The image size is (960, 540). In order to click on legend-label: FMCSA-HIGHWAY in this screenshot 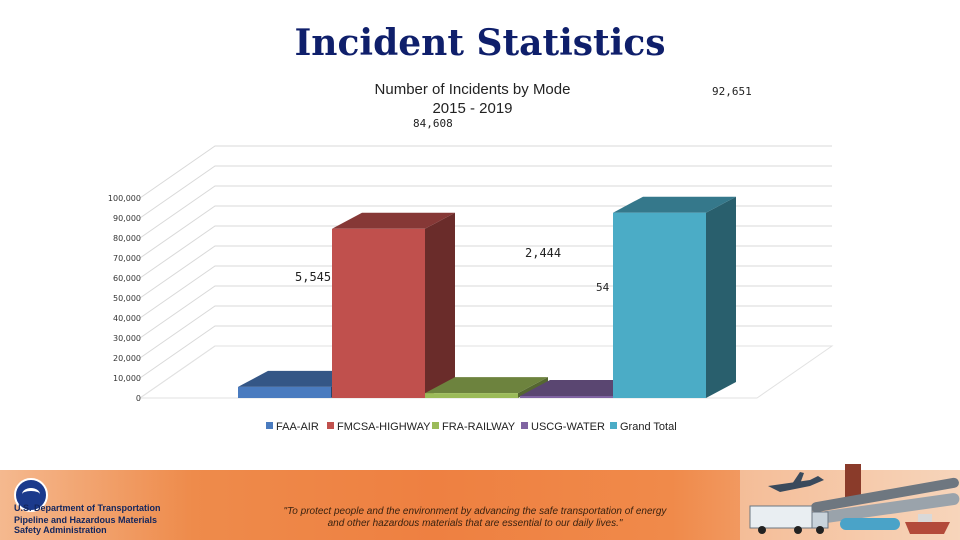, I will do `click(384, 427)`.